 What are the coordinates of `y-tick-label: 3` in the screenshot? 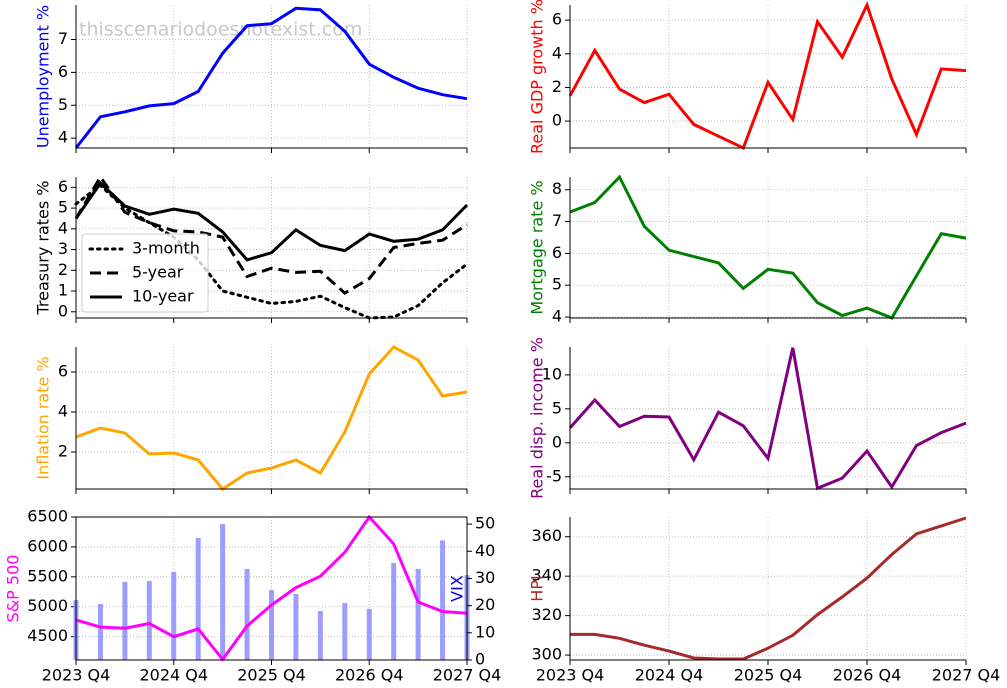 It's located at (63, 248).